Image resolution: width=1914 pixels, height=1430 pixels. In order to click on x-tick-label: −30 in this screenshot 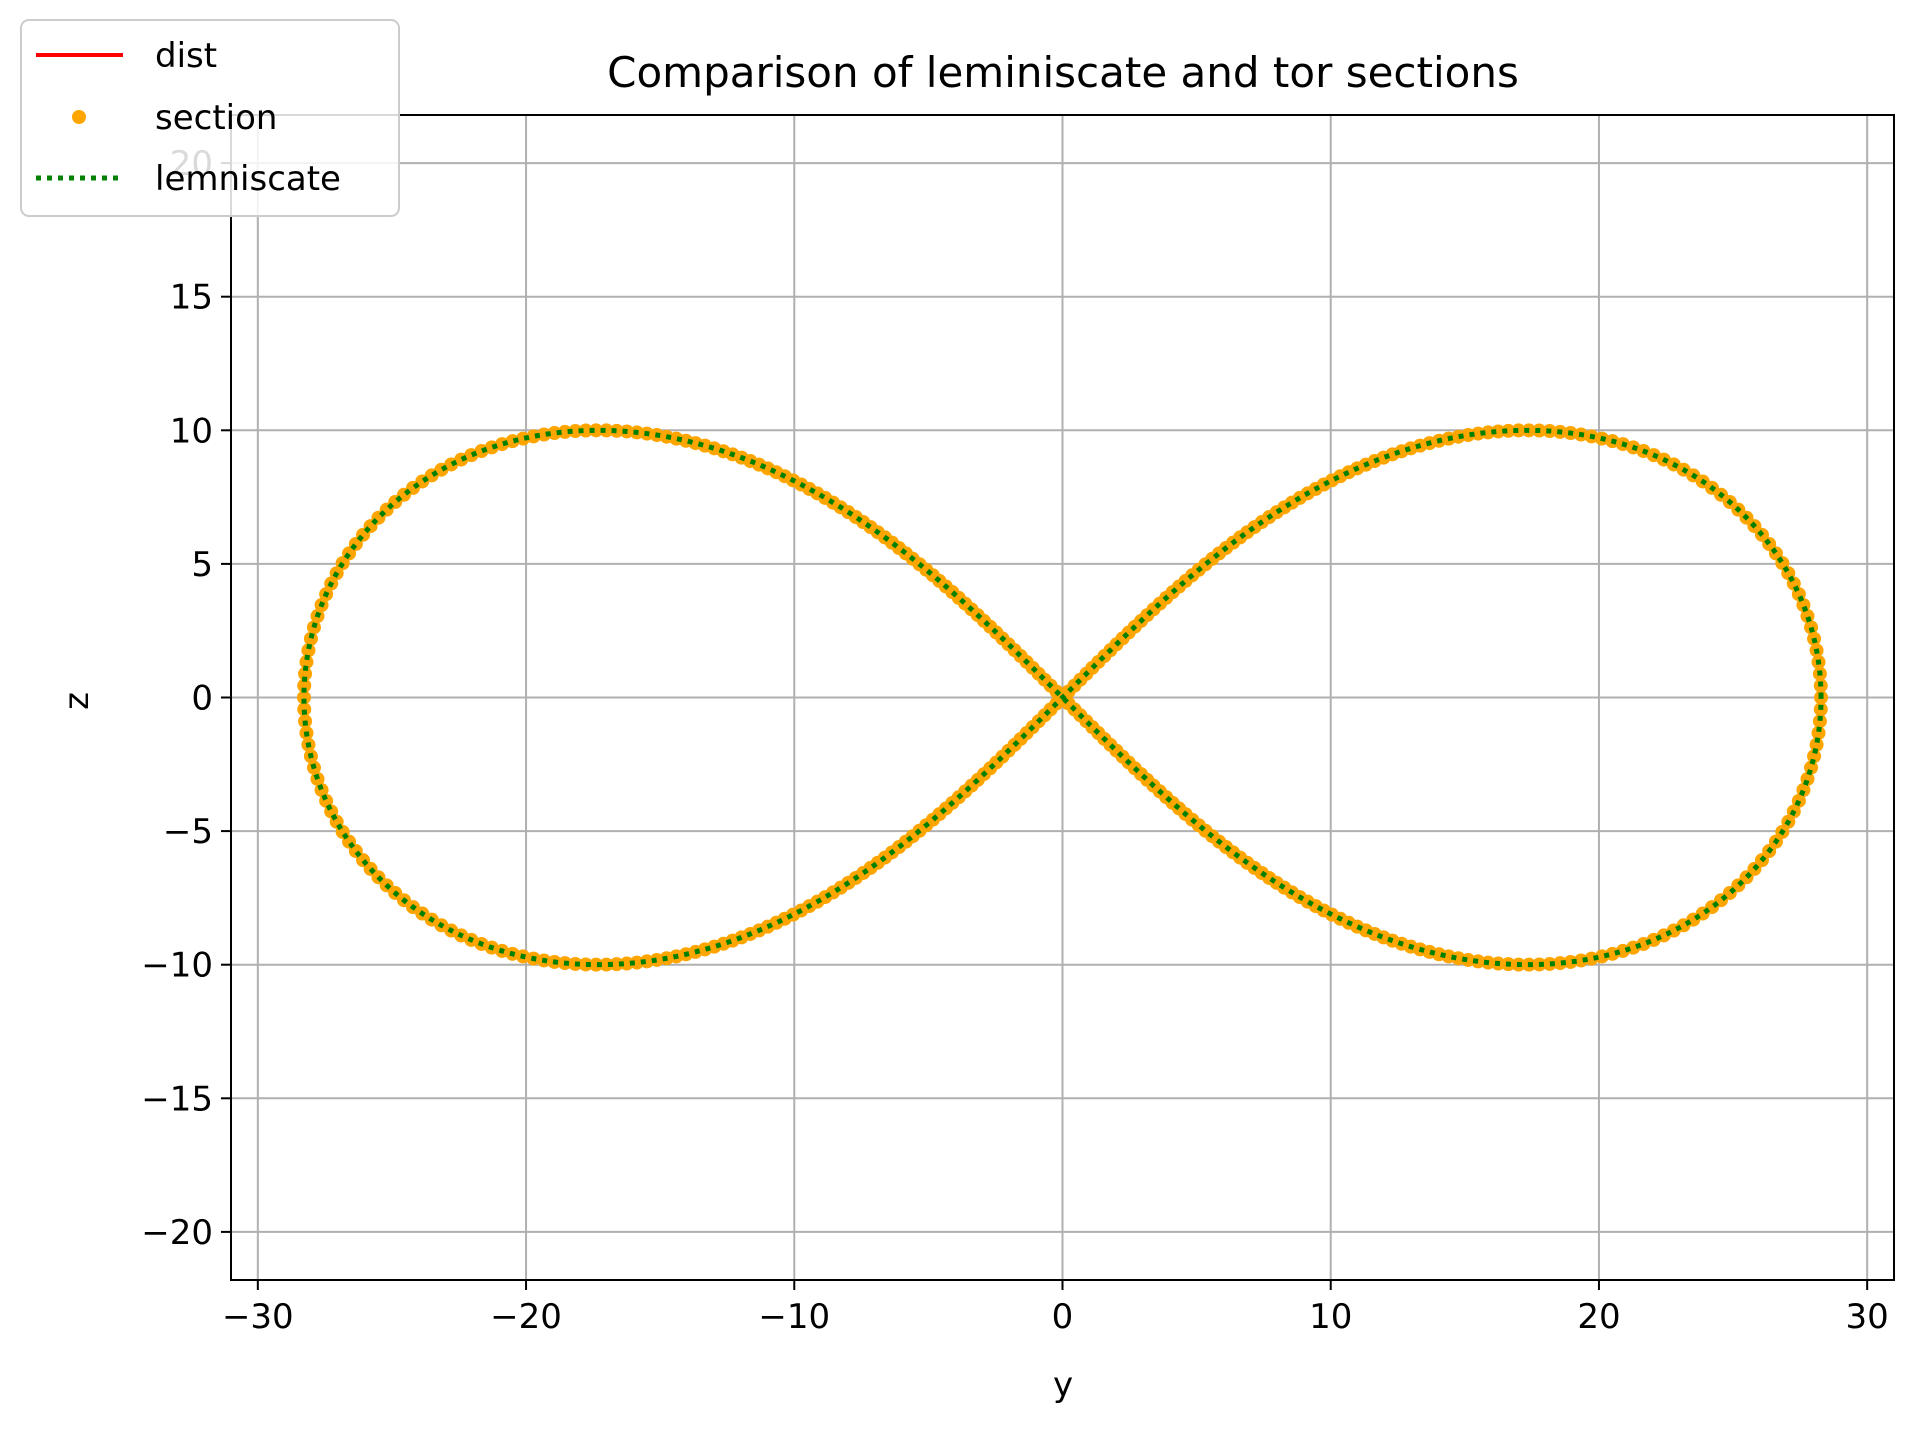, I will do `click(258, 1317)`.